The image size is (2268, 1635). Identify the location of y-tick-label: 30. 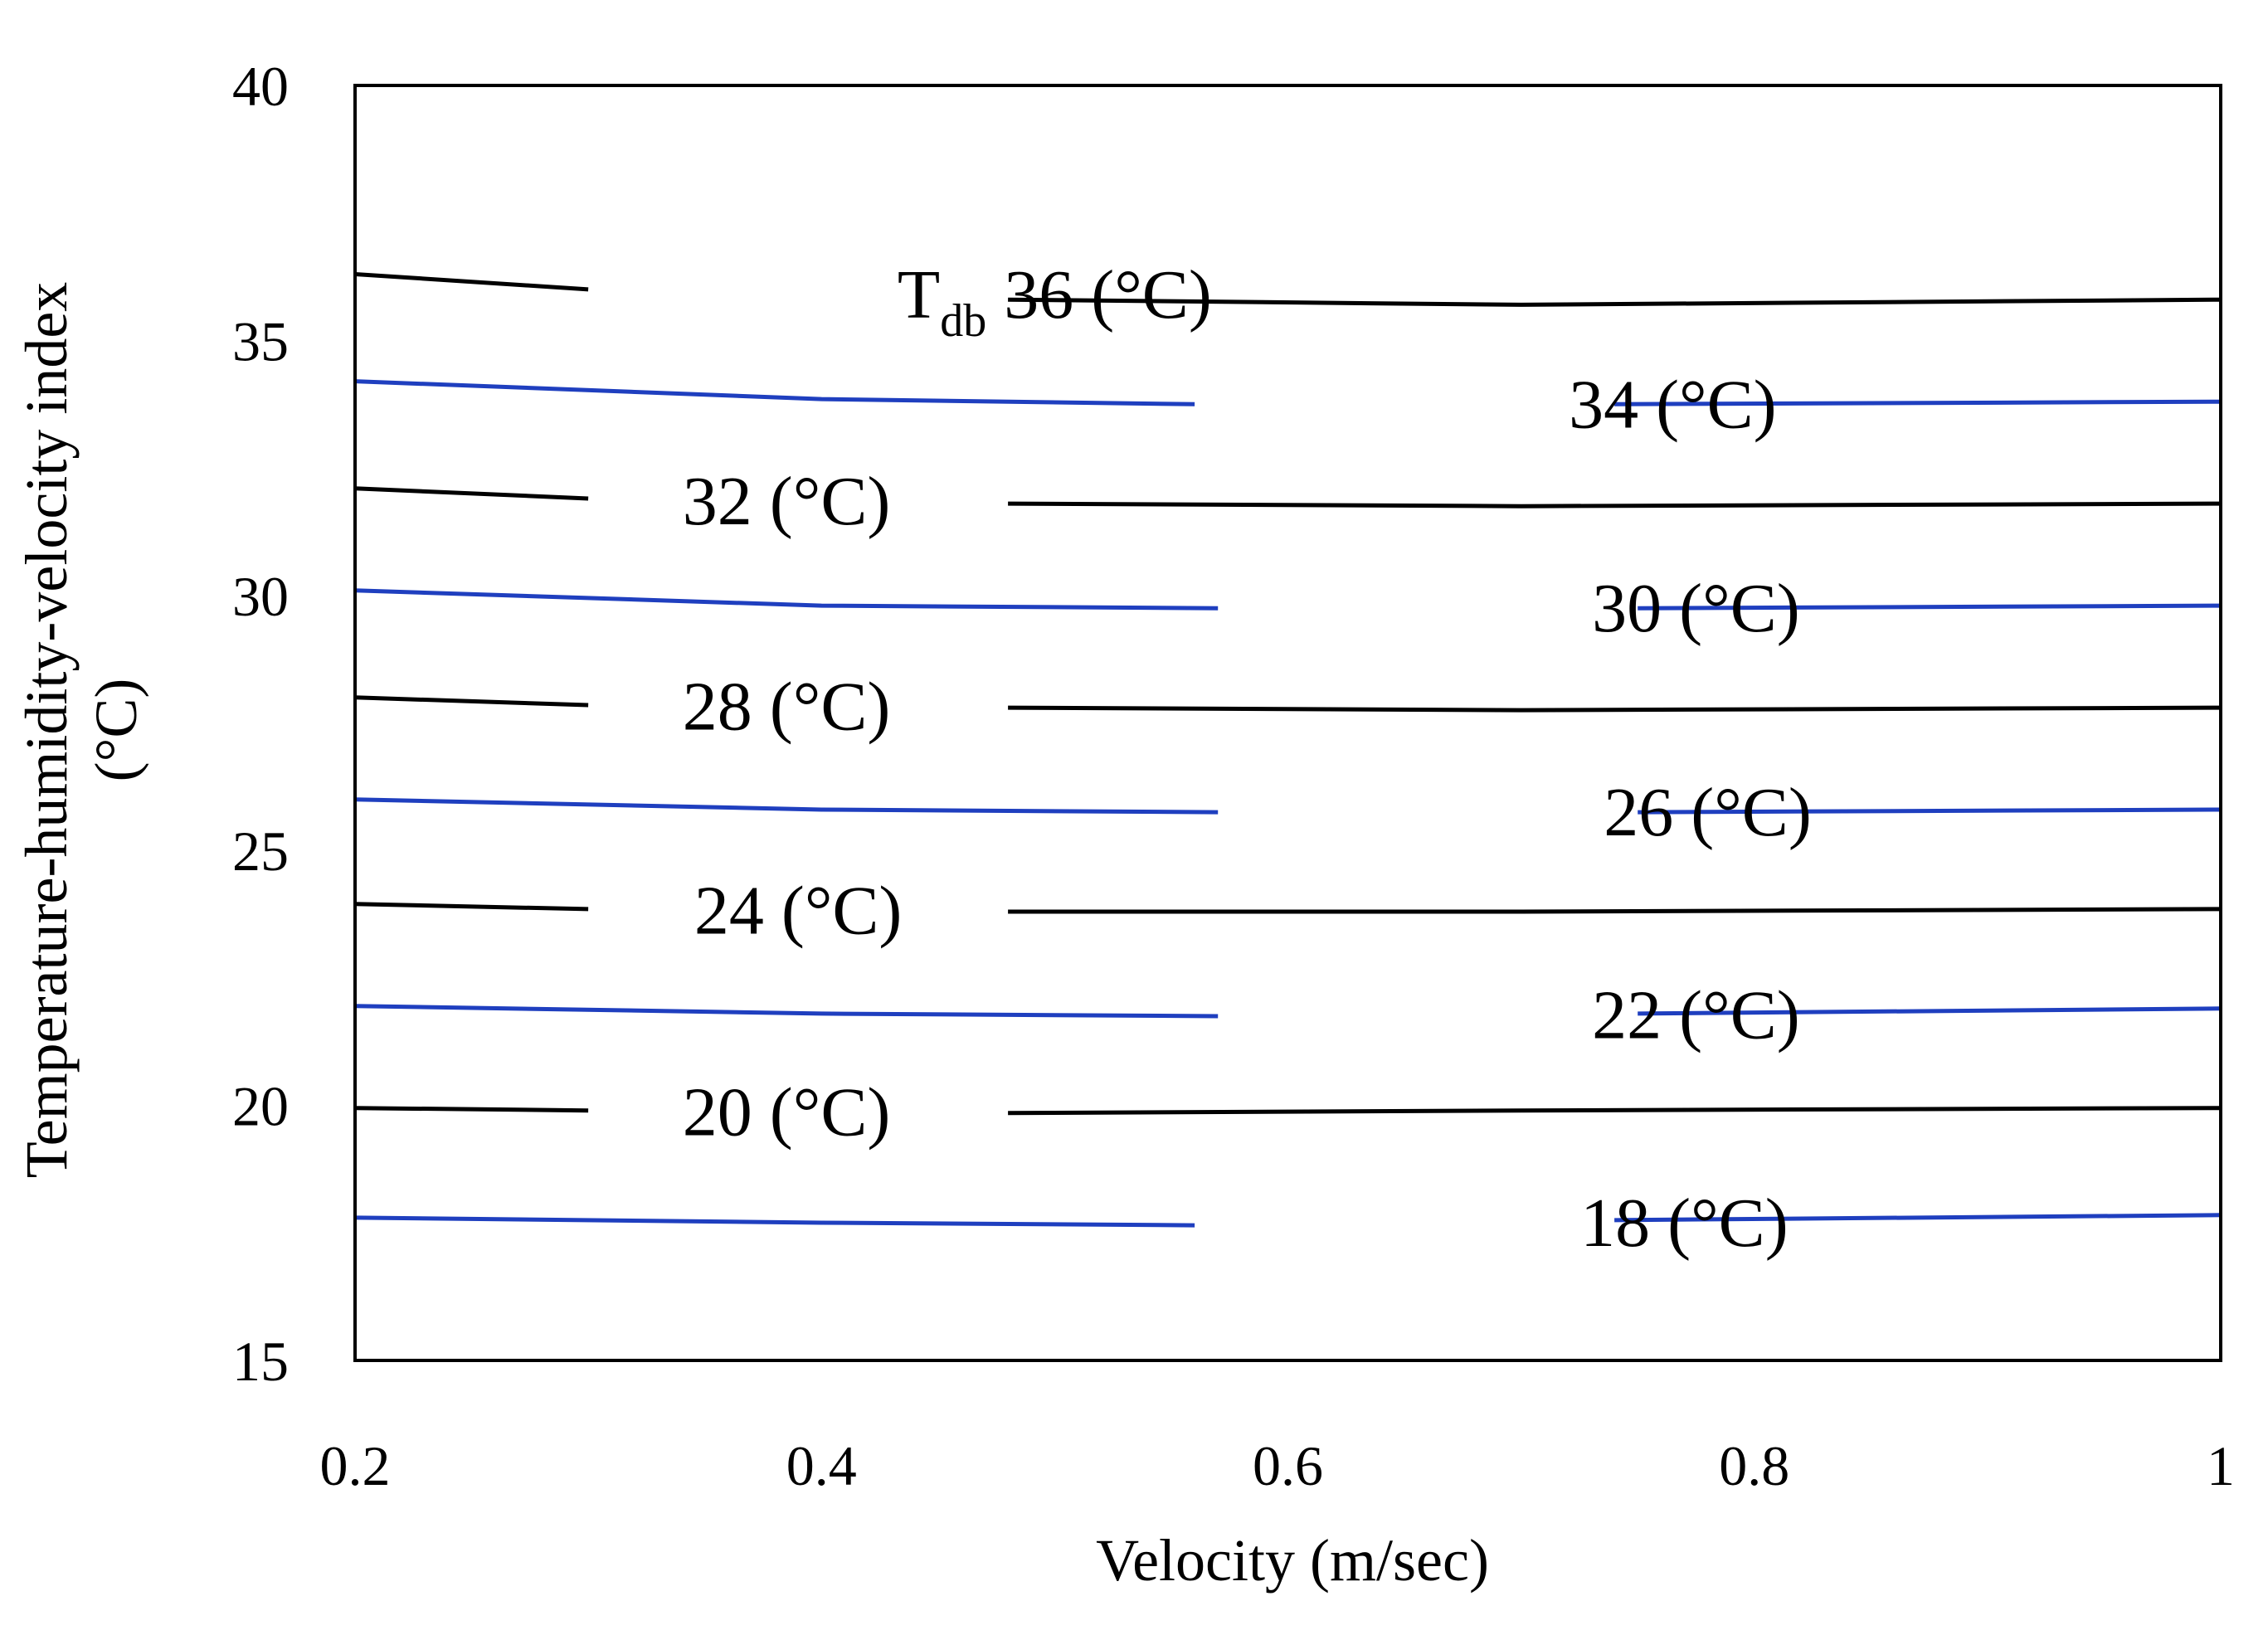
(260, 596).